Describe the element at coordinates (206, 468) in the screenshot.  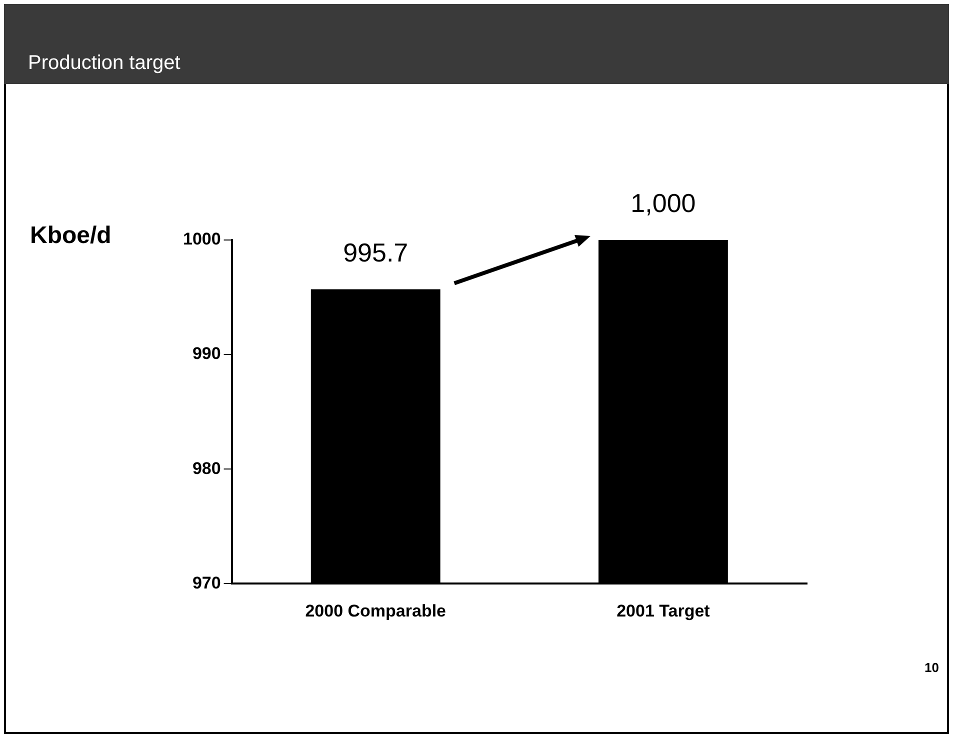
I see `y-tick-label: 980` at that location.